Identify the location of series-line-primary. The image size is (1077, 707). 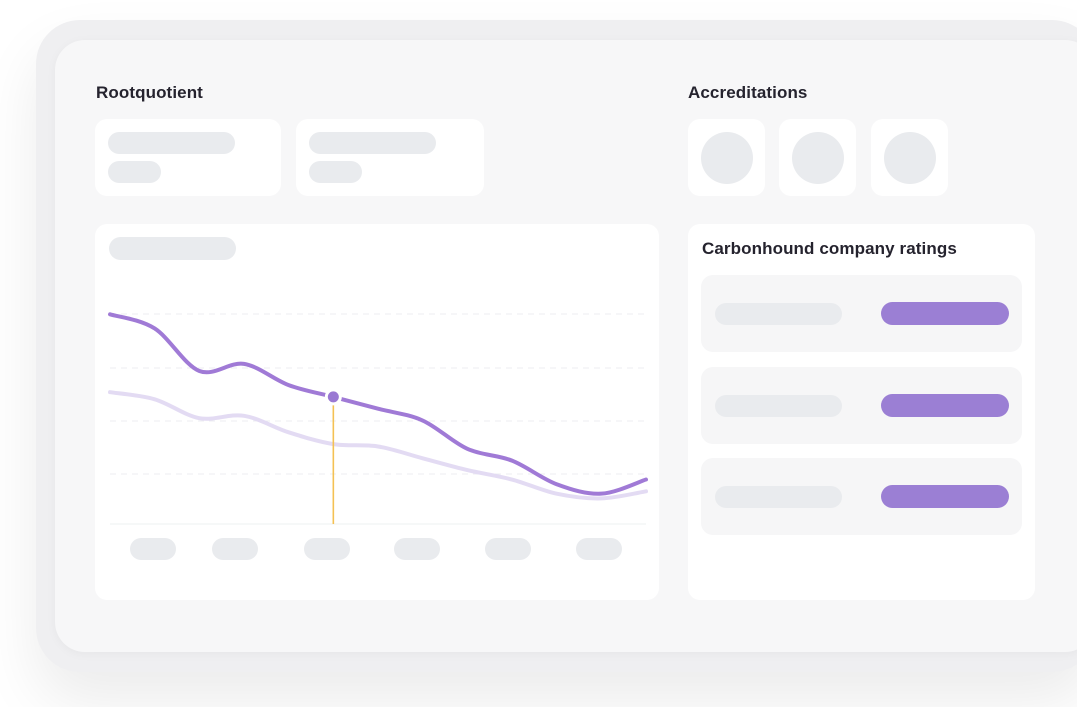
(378, 404).